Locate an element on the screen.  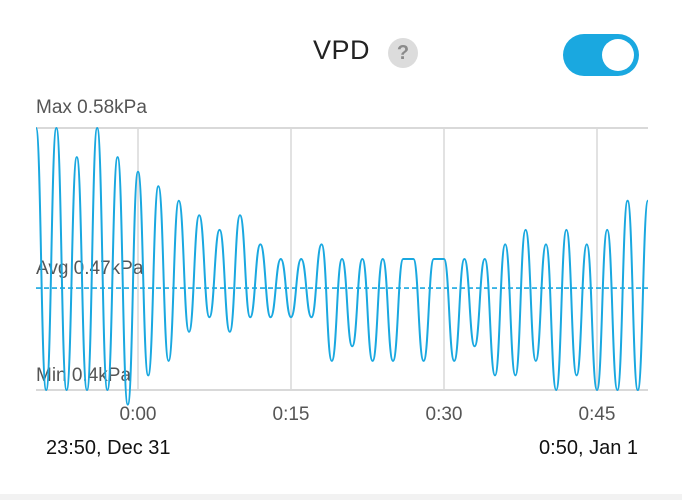
toggle-knob is located at coordinates (618, 55).